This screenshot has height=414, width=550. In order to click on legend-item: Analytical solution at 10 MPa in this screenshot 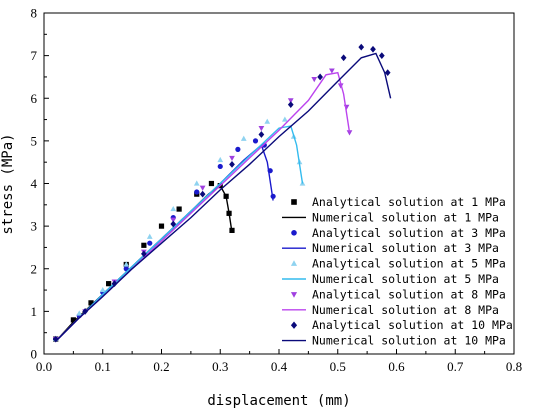, I will do `click(401, 325)`.